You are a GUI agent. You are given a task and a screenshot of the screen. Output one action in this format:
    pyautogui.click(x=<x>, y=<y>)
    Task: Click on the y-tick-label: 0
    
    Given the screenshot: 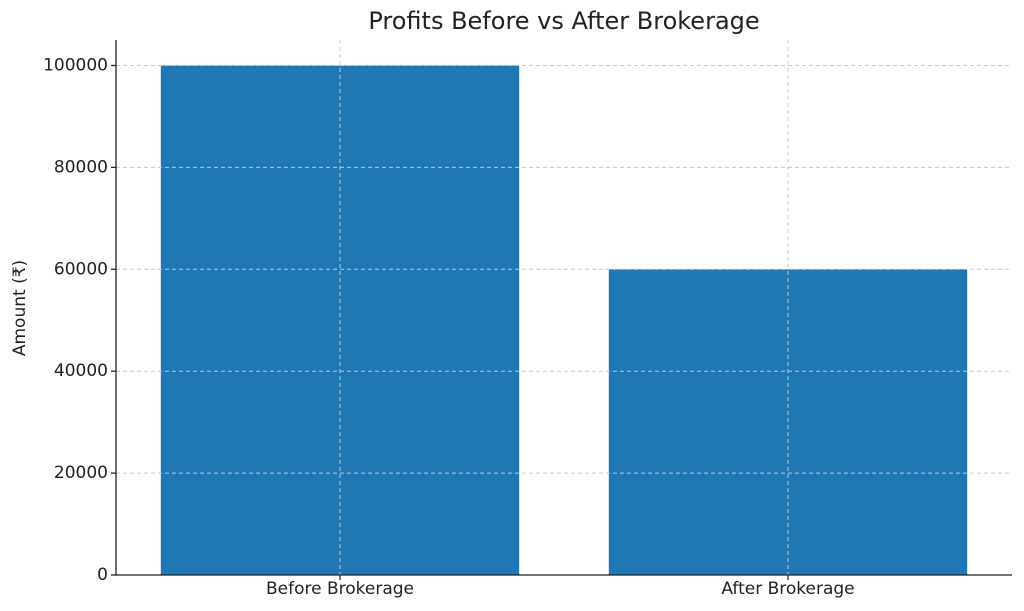 What is the action you would take?
    pyautogui.click(x=102, y=575)
    